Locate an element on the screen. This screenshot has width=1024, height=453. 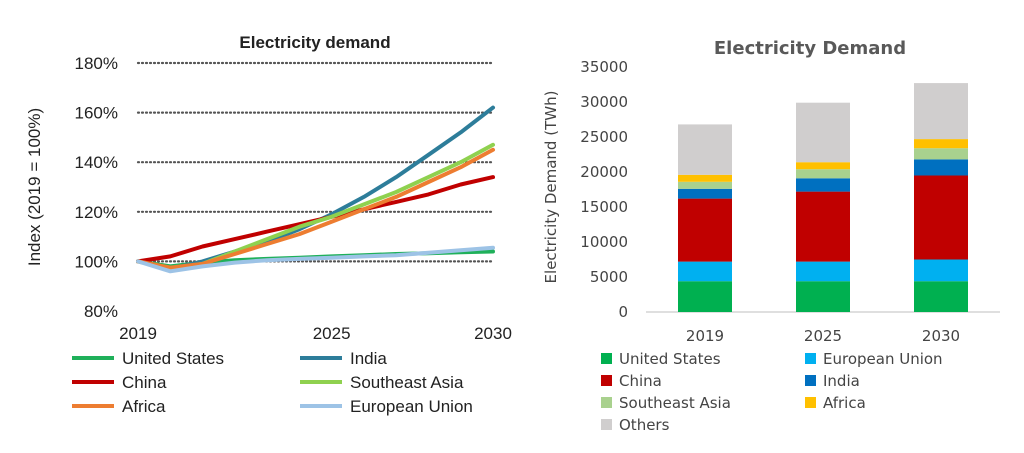
left-y-ticks: 80% 100% 120% 140% 160% 180% is located at coordinates (96, 187).